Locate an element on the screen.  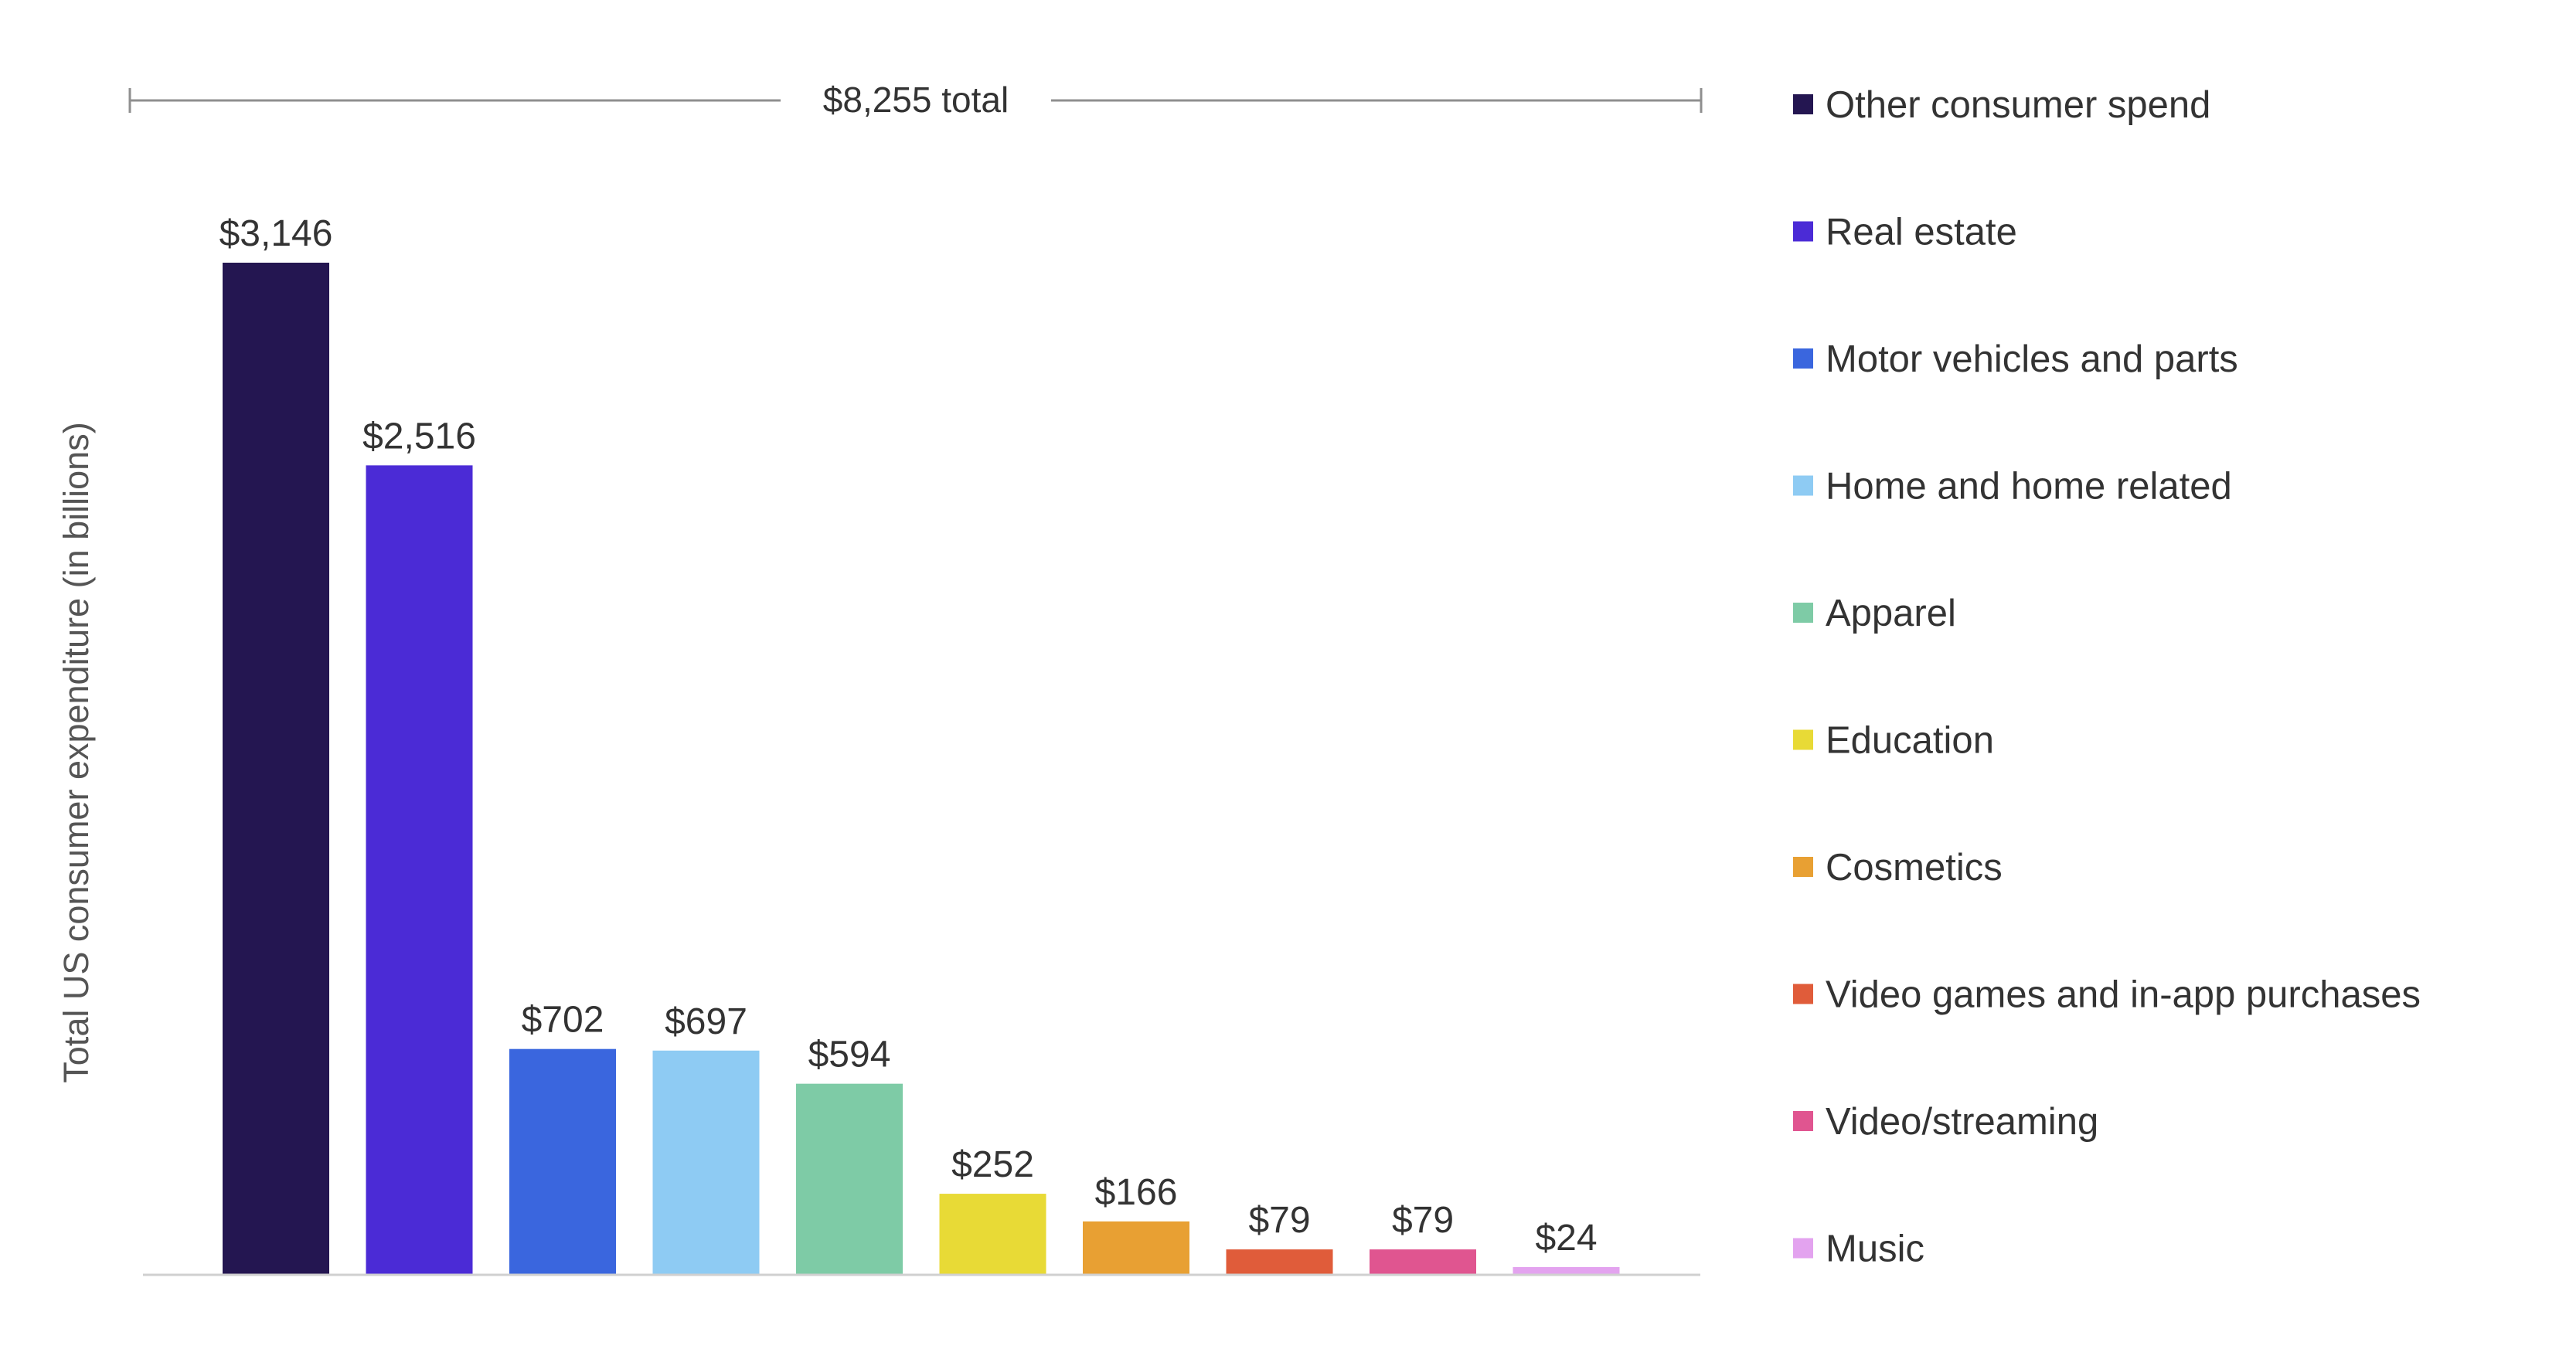
legend-item-6: Education is located at coordinates (1893, 741).